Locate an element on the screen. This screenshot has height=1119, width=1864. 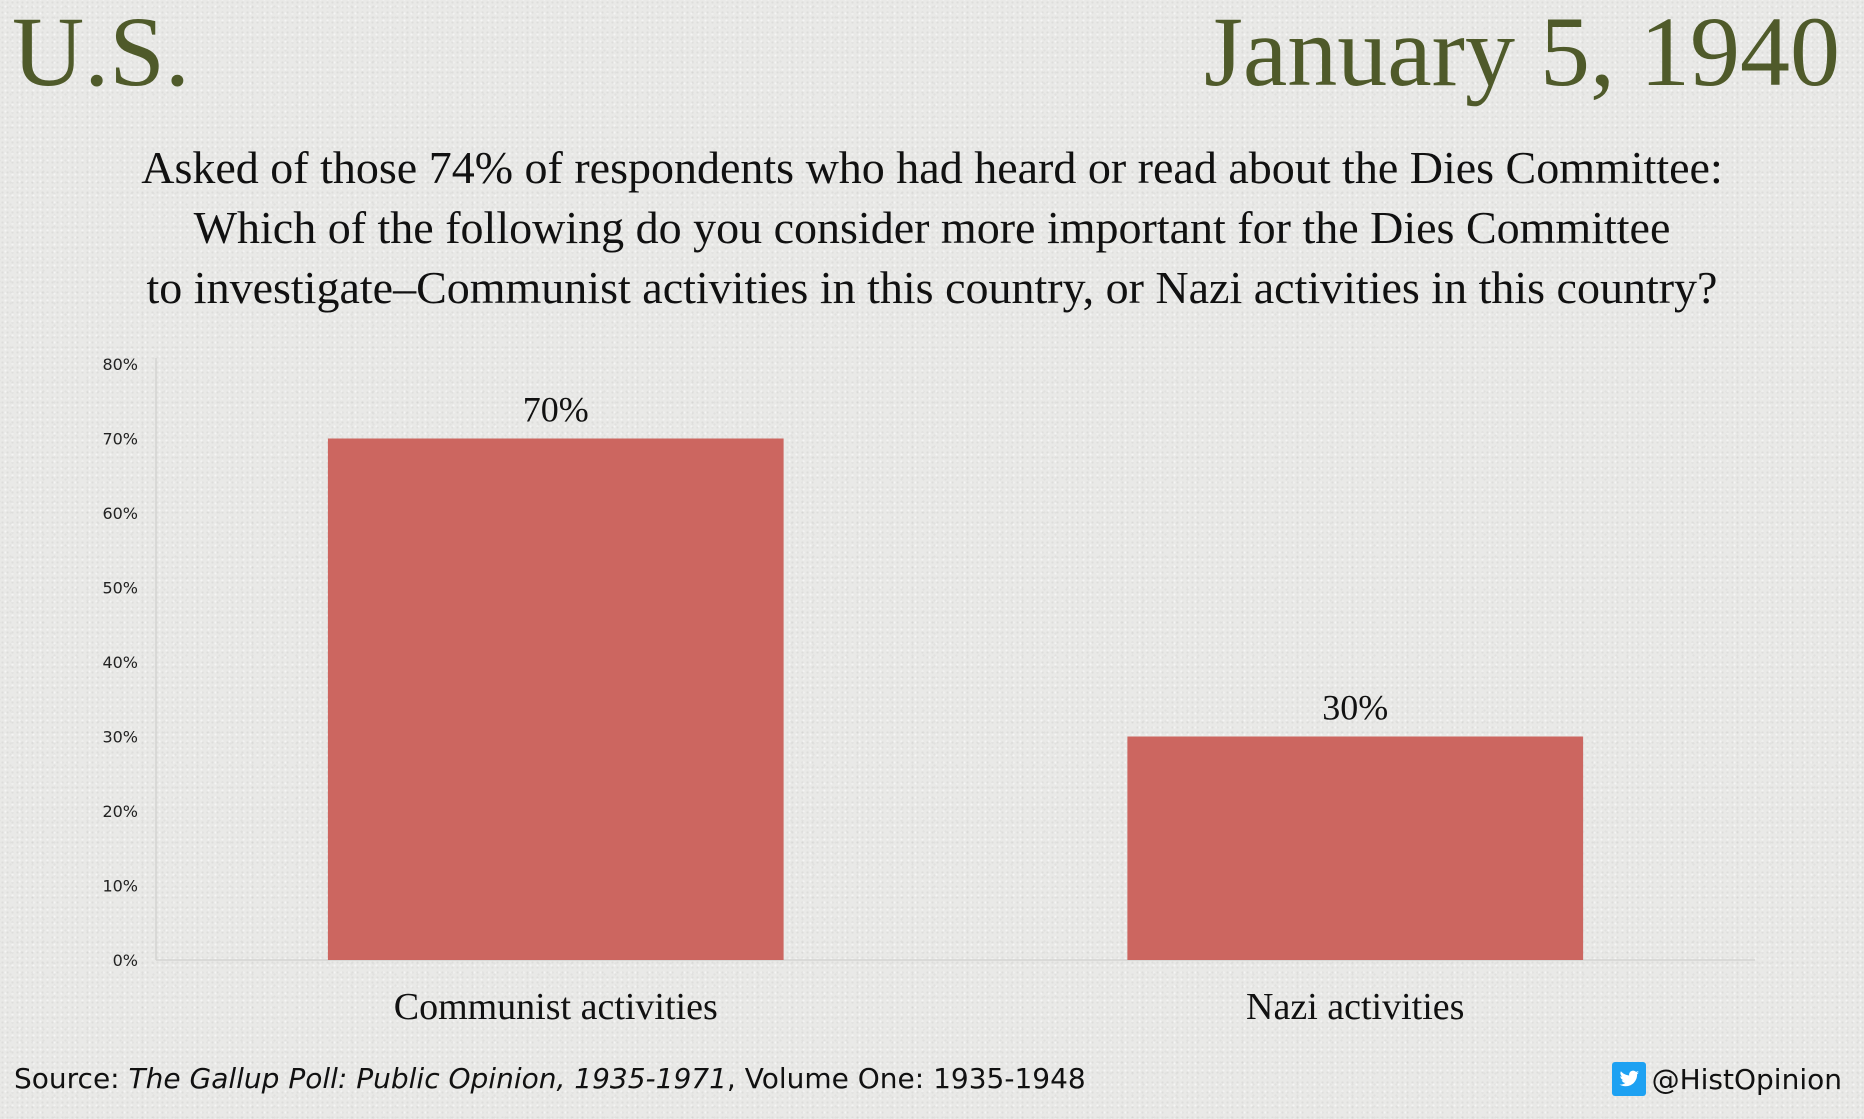
y-tick-label: 40% is located at coordinates (120, 662).